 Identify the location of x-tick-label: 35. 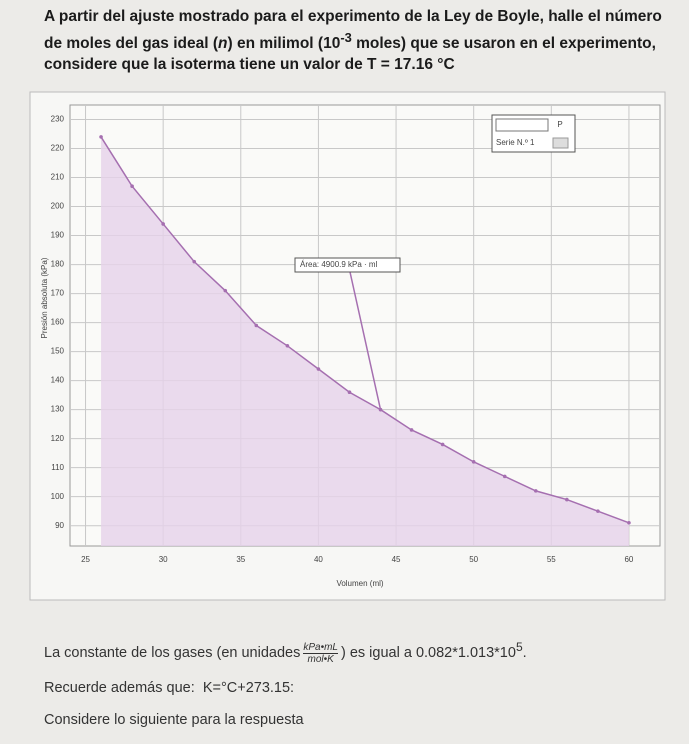
(240, 559).